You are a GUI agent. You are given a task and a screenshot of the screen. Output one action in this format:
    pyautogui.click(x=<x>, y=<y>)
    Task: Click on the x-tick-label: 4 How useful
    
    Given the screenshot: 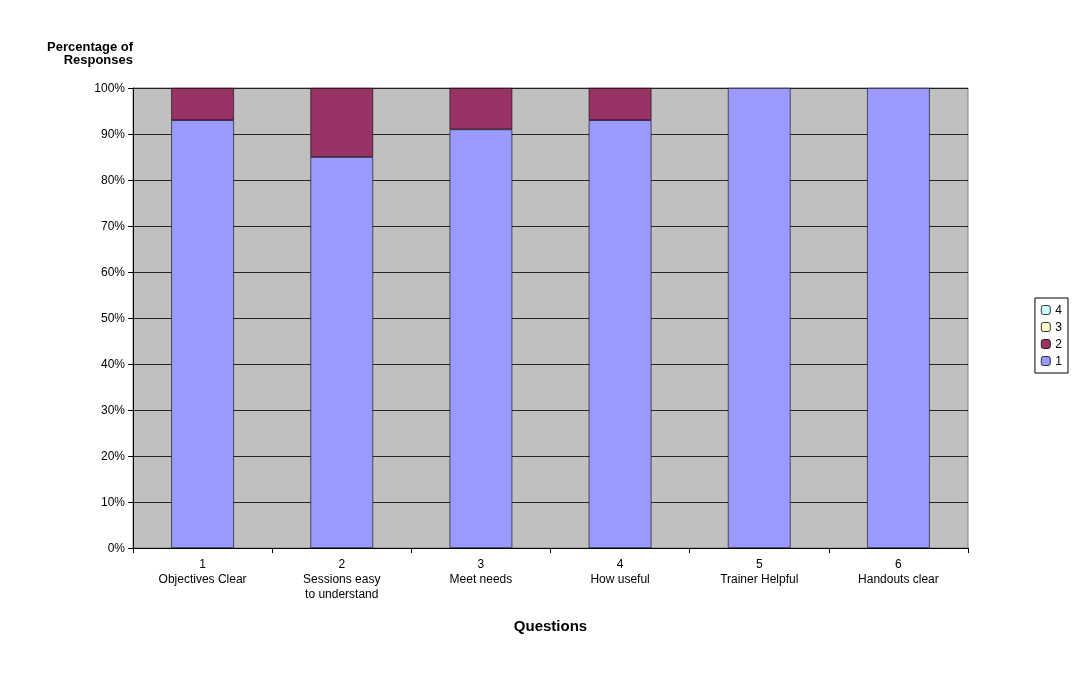 What is the action you would take?
    pyautogui.click(x=620, y=571)
    